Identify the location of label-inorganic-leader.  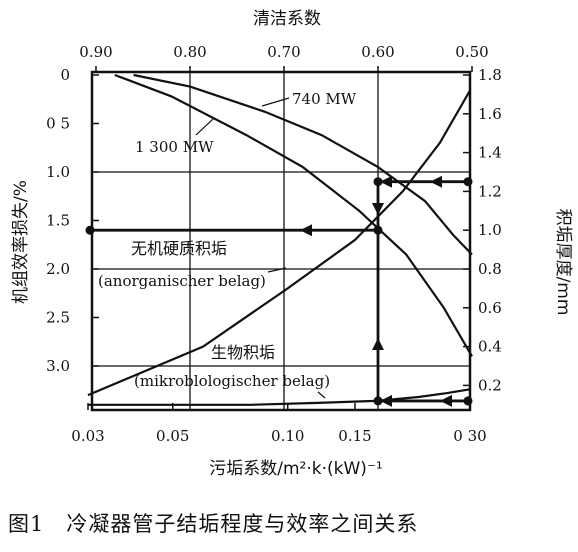
(277, 270).